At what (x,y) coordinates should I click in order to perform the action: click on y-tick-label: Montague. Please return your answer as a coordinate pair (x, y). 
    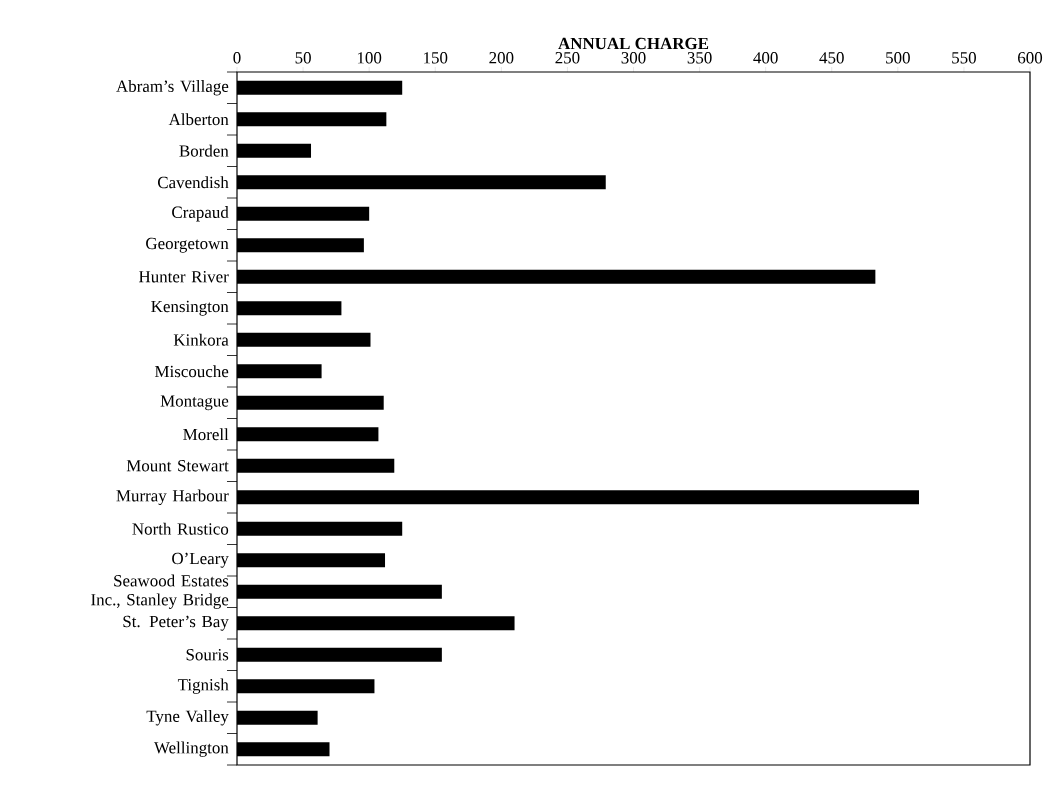
    Looking at the image, I should click on (194, 403).